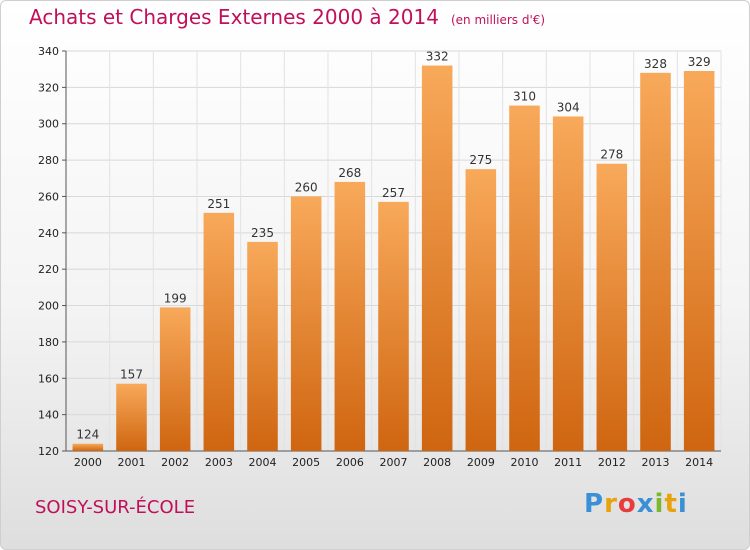 This screenshot has height=550, width=750. Describe the element at coordinates (611, 155) in the screenshot. I see `data-label-2012: 278` at that location.